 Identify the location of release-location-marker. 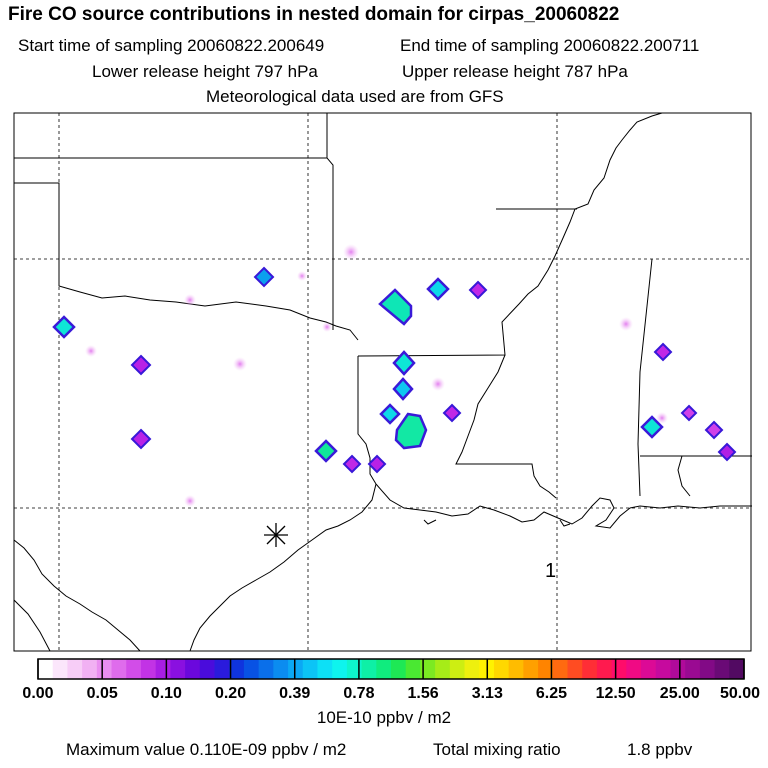
(276, 535).